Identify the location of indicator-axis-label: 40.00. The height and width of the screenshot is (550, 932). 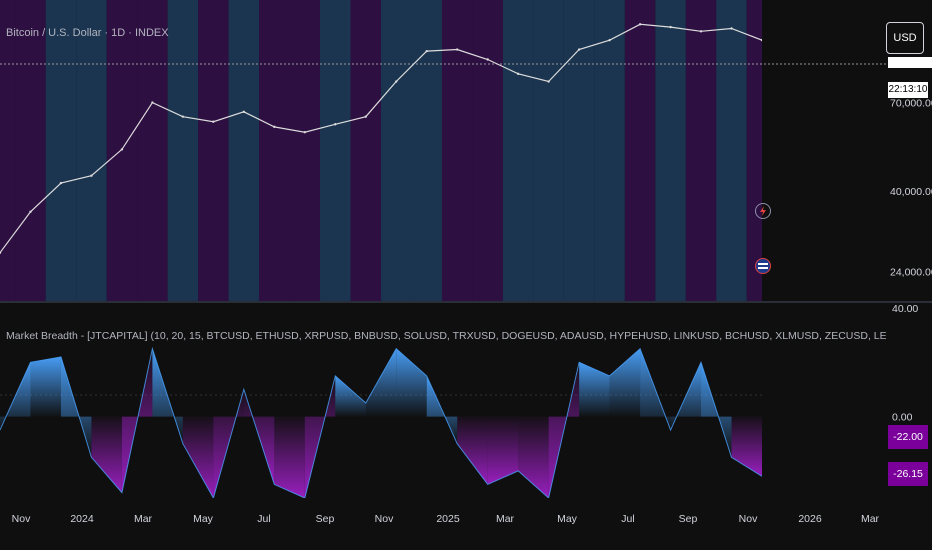
(905, 309).